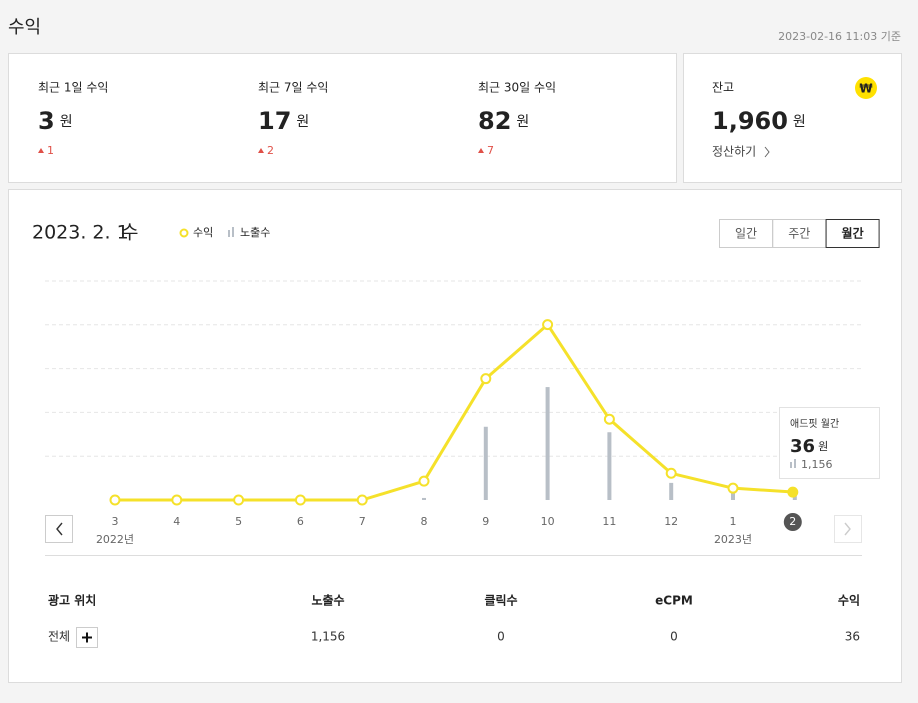  Describe the element at coordinates (548, 521) in the screenshot. I see `x-tick-label: 10` at that location.